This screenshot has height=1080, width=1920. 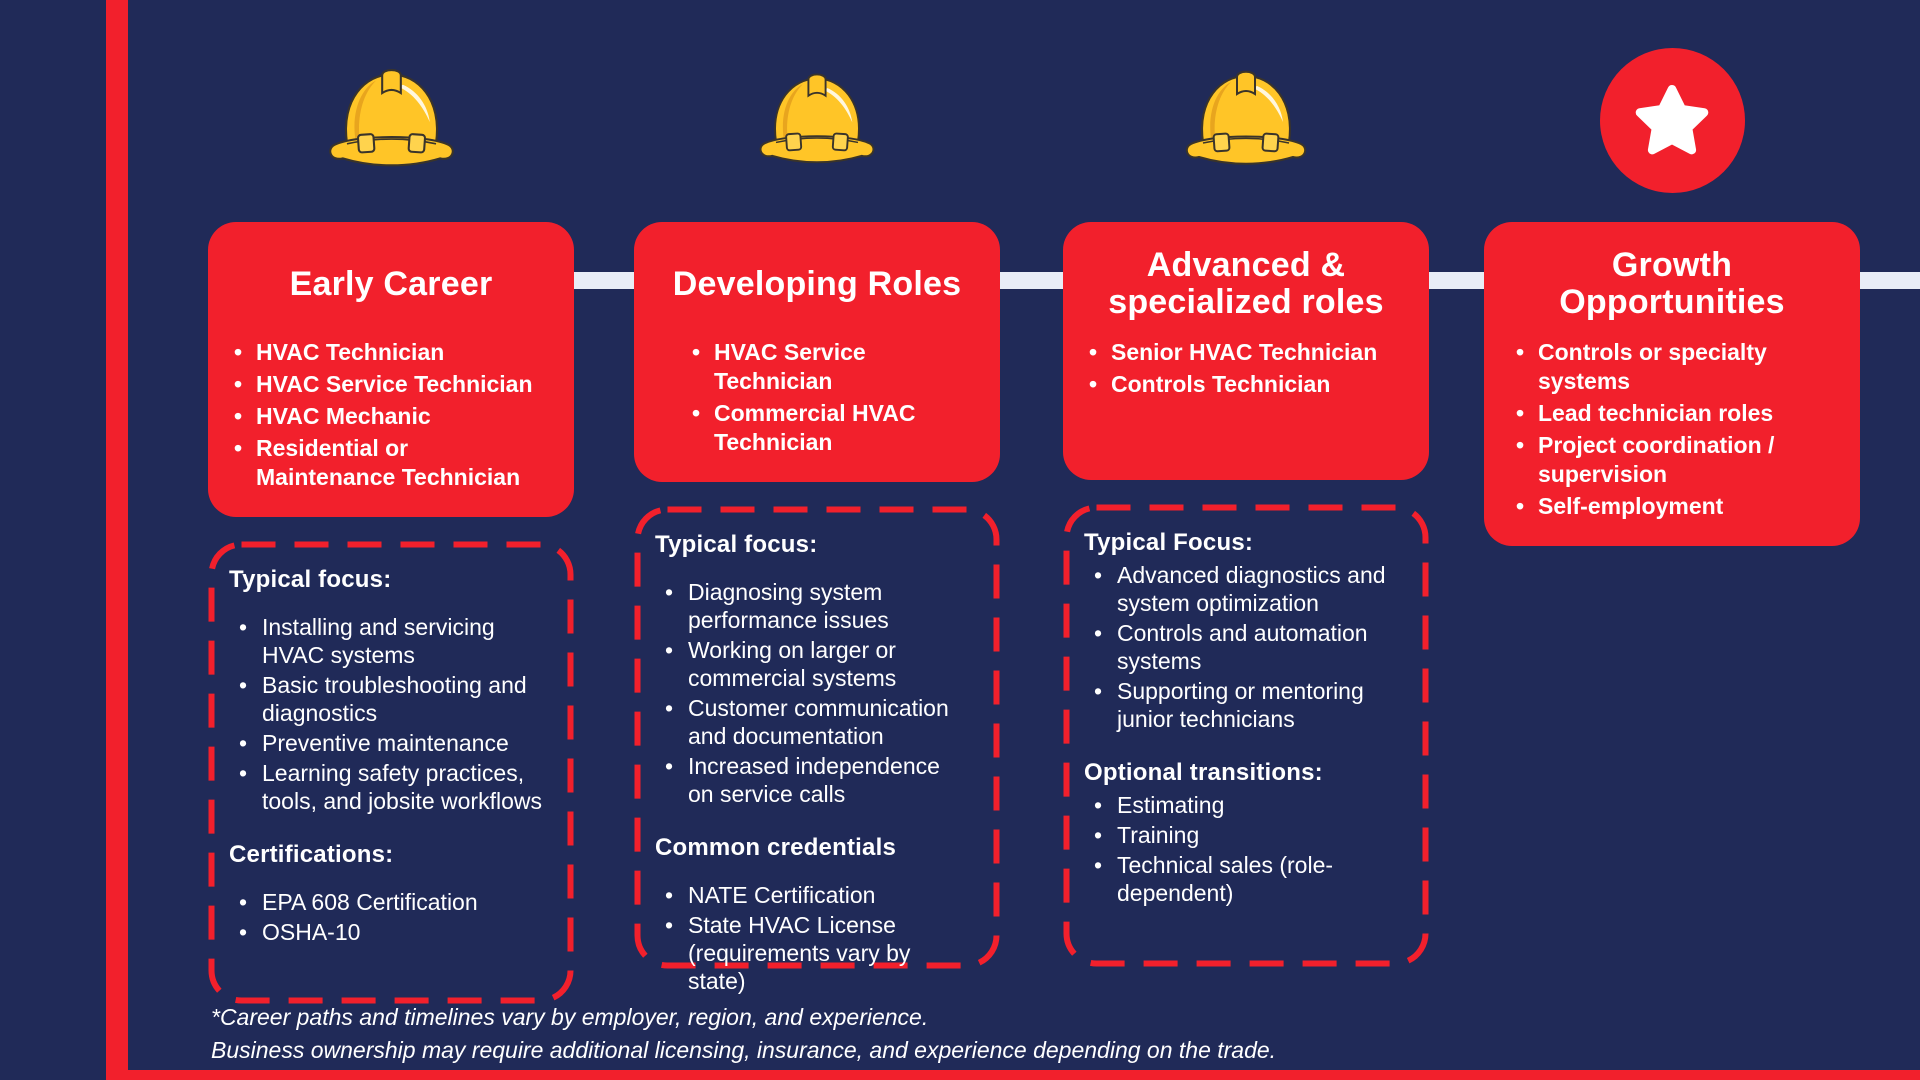 I want to click on list-item: Basic troubleshooting and diagnostics, so click(x=394, y=699).